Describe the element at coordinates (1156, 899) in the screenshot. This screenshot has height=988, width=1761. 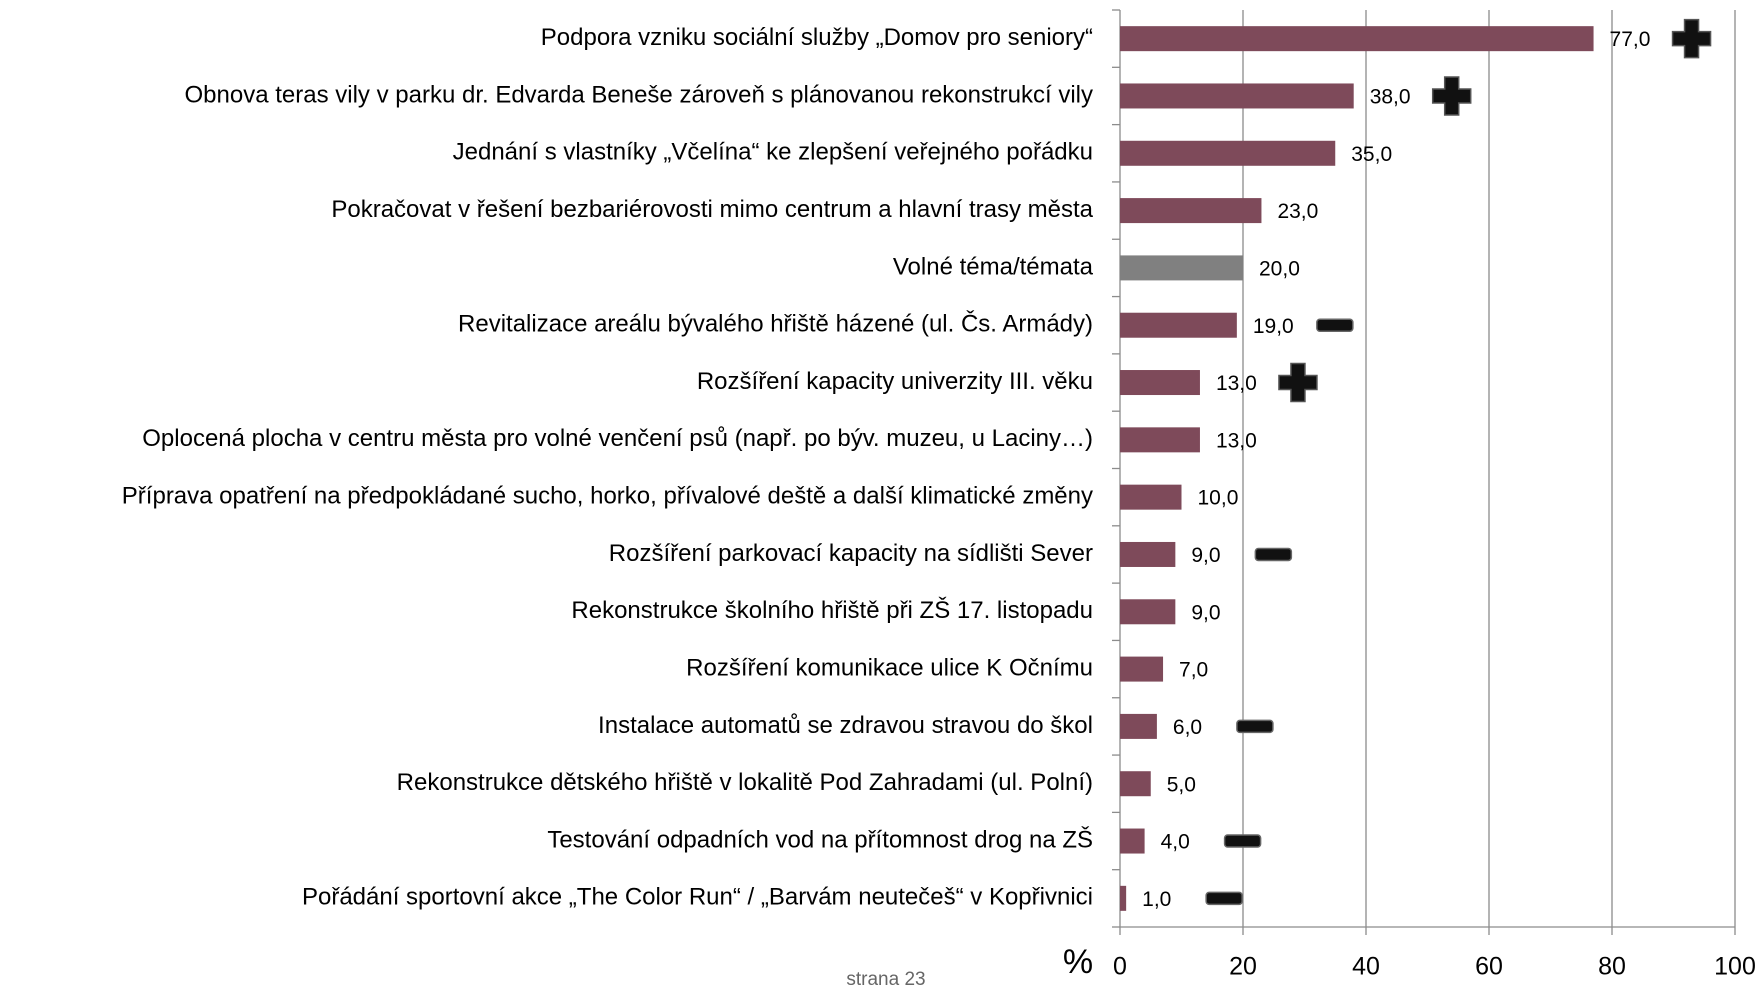
I see `value-label: 1,0` at that location.